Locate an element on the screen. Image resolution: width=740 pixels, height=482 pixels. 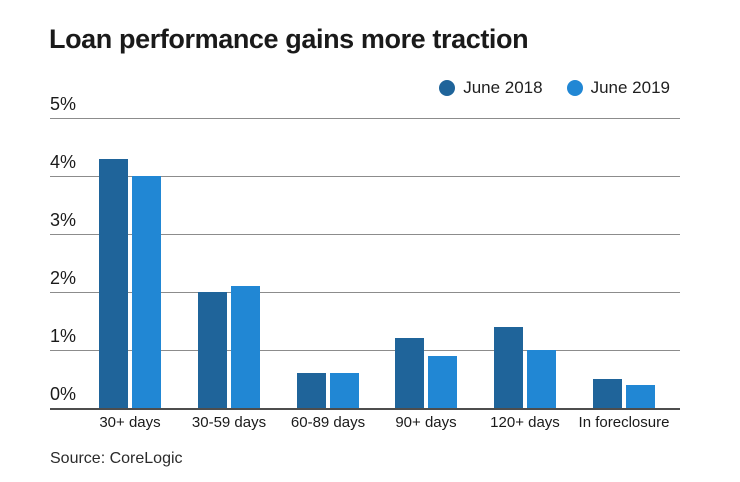
x-category-label: 120+ days is located at coordinates (525, 422).